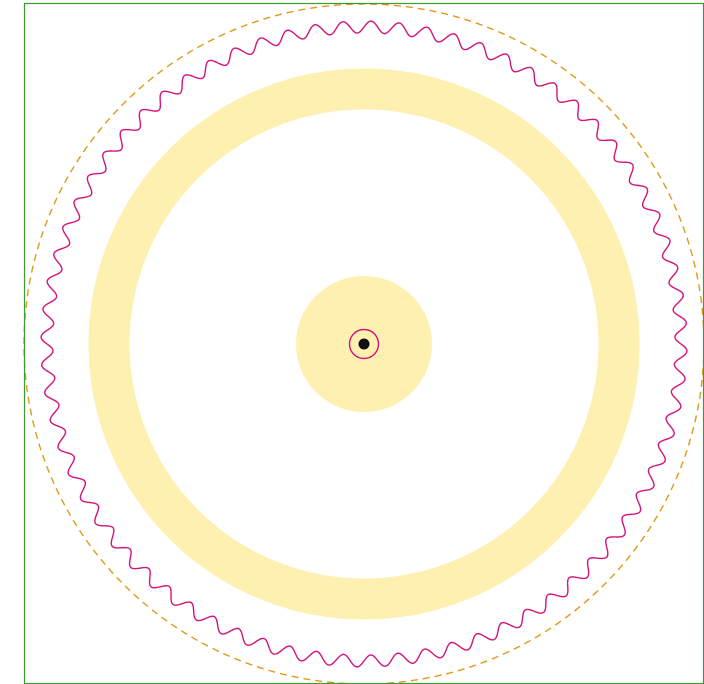 The height and width of the screenshot is (684, 704). I want to click on small-center-circle, so click(364, 344).